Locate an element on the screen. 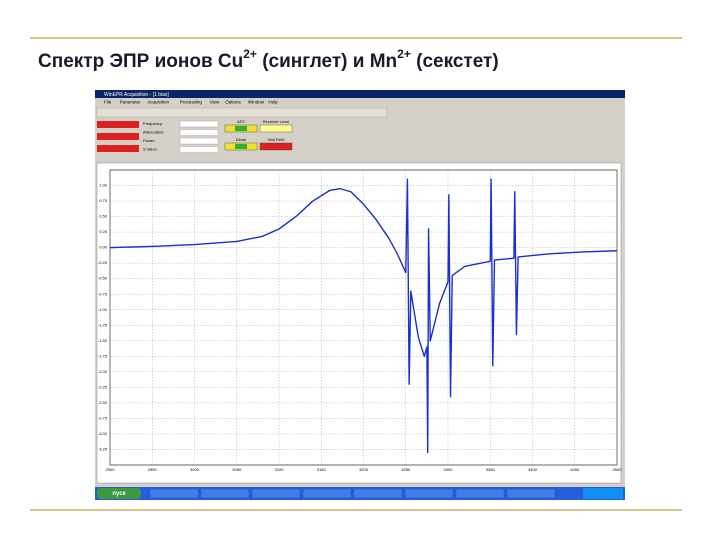  start-button is located at coordinates (119, 493).